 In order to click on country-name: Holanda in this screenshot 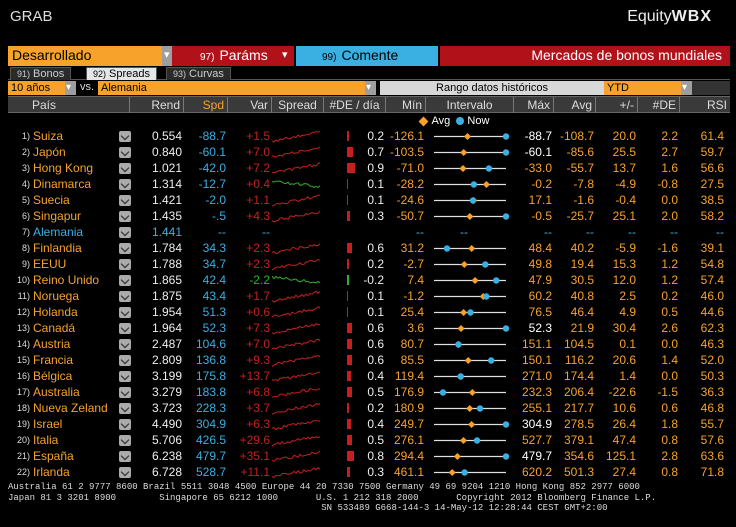, I will do `click(55, 312)`.